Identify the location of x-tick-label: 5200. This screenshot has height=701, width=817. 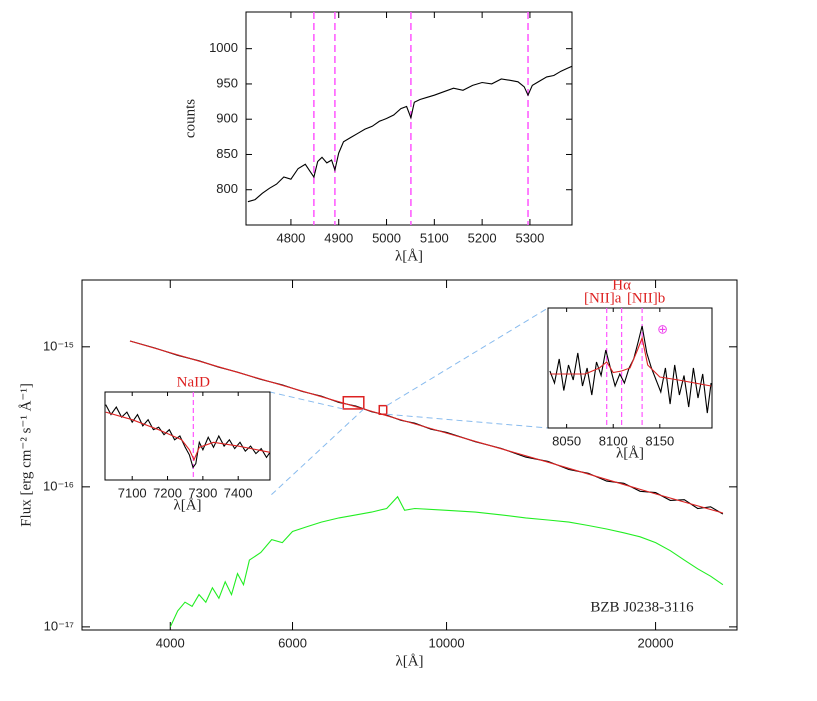
(482, 237).